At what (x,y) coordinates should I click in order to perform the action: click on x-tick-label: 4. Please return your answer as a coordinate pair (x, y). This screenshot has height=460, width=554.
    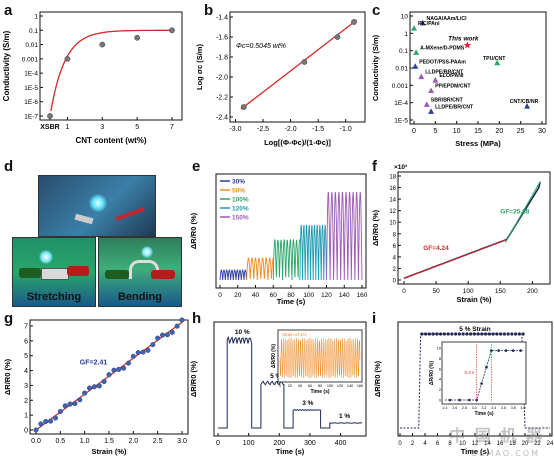
    Looking at the image, I should click on (425, 444).